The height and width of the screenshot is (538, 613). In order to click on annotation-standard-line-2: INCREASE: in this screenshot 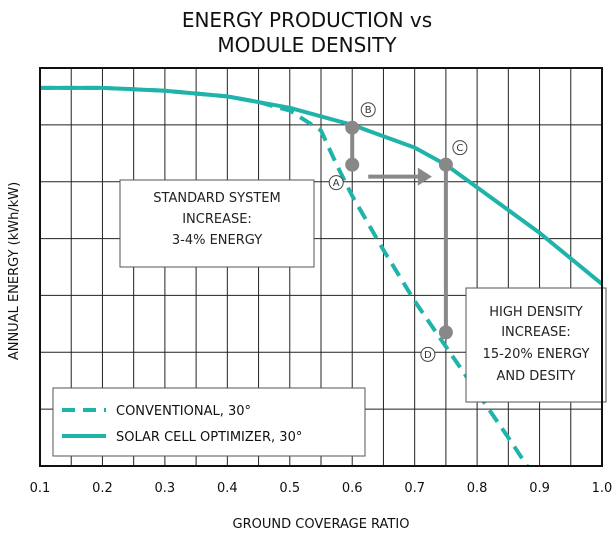, I will do `click(217, 219)`.